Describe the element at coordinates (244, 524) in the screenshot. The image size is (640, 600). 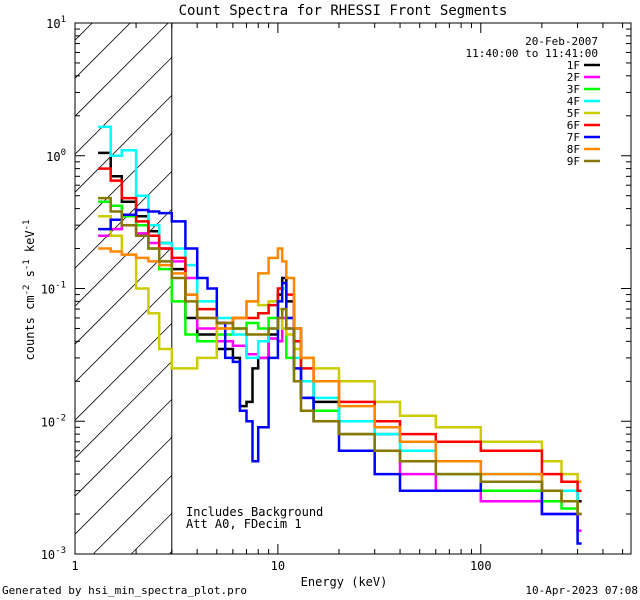
I see `note-attenuator: Att A0, FDecim 1` at that location.